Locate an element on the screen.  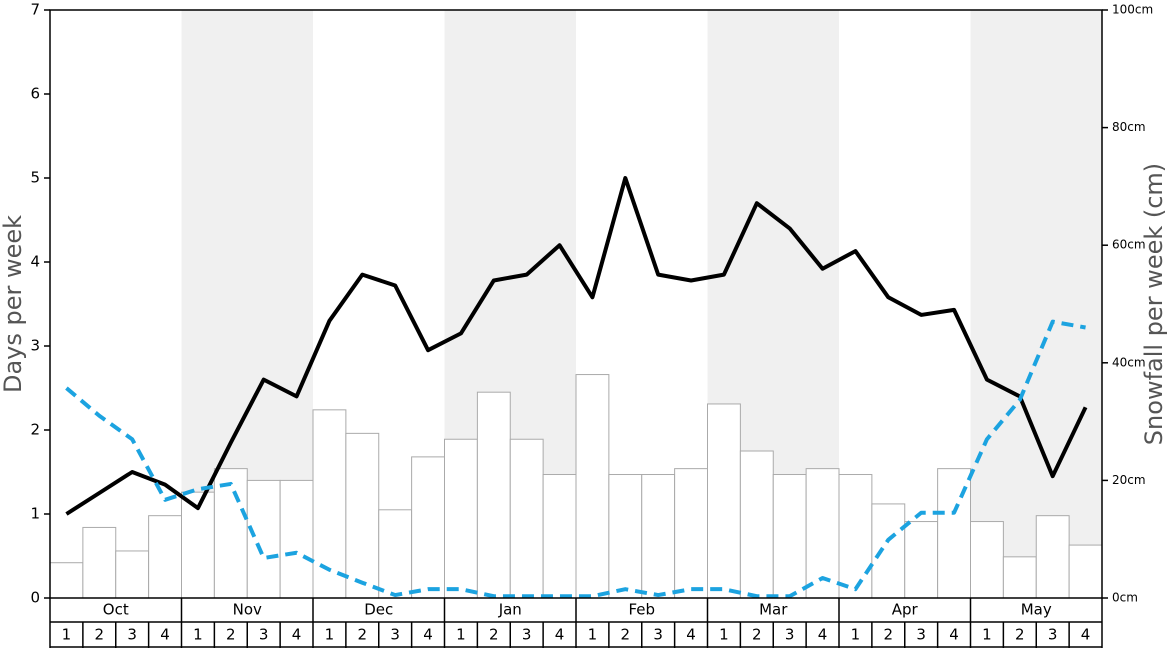
y-tick-label: 1 is located at coordinates (35, 514).